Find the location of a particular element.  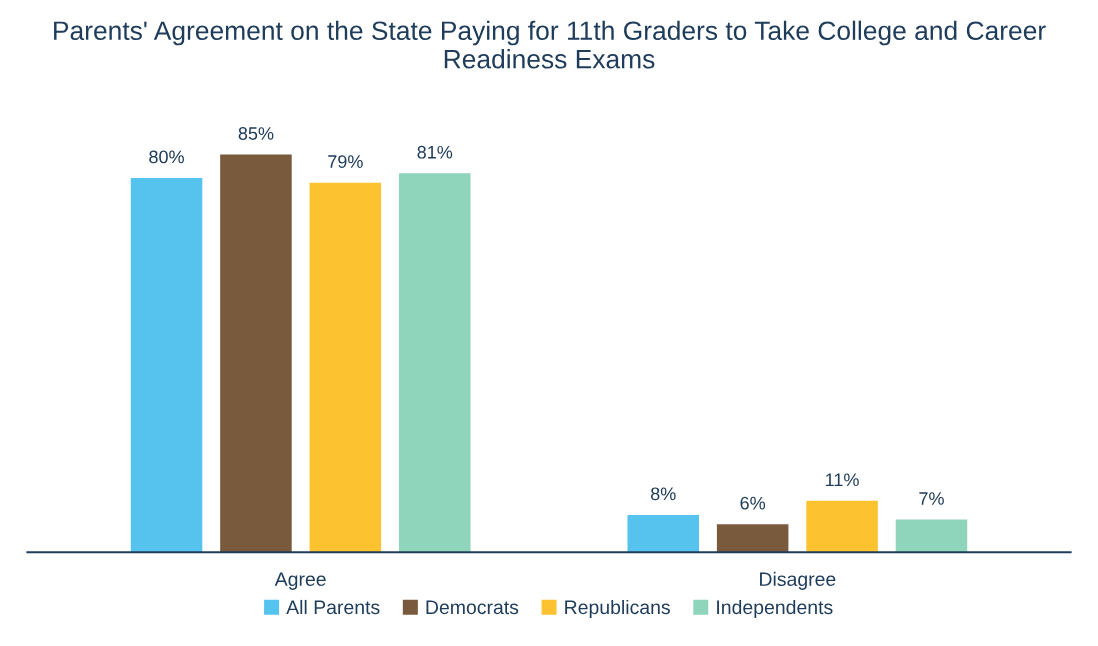

data-label: 8% is located at coordinates (663, 494).